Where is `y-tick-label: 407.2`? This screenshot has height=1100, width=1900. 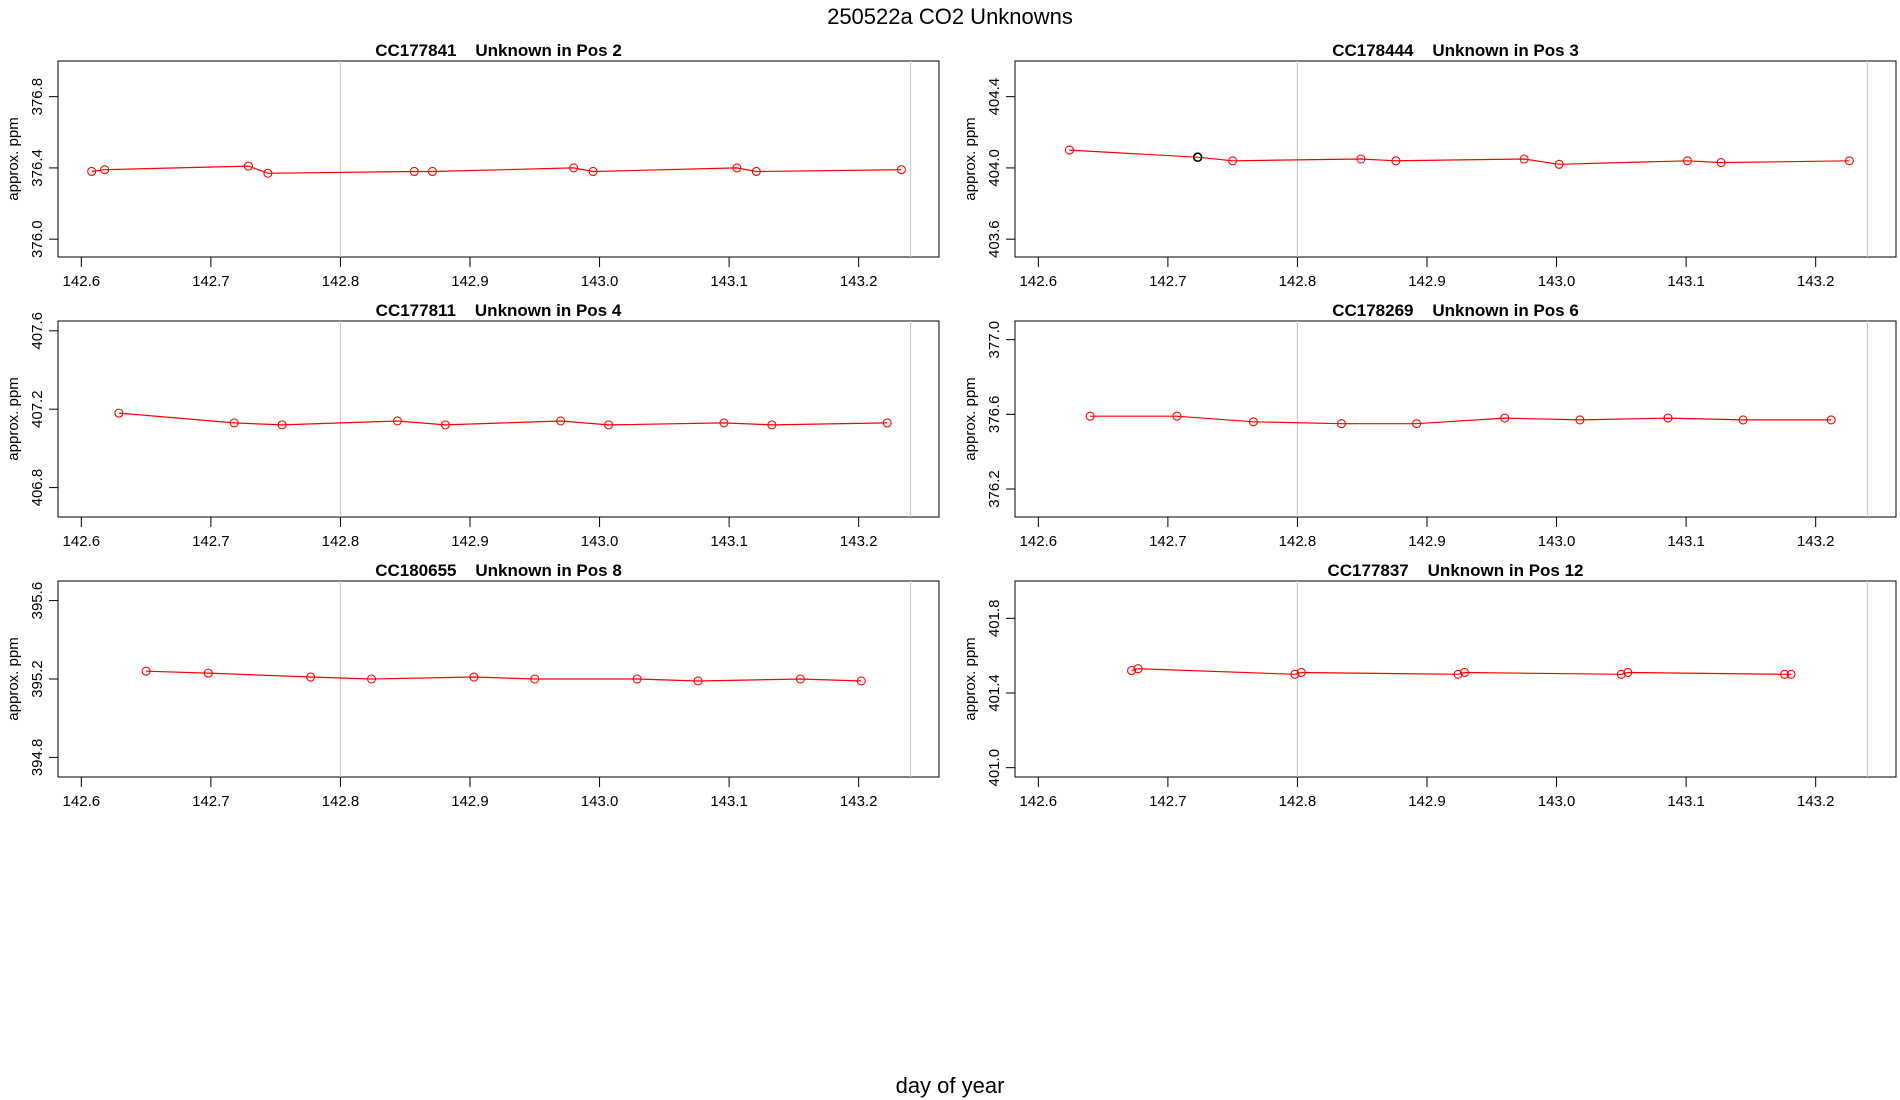 y-tick-label: 407.2 is located at coordinates (37, 409).